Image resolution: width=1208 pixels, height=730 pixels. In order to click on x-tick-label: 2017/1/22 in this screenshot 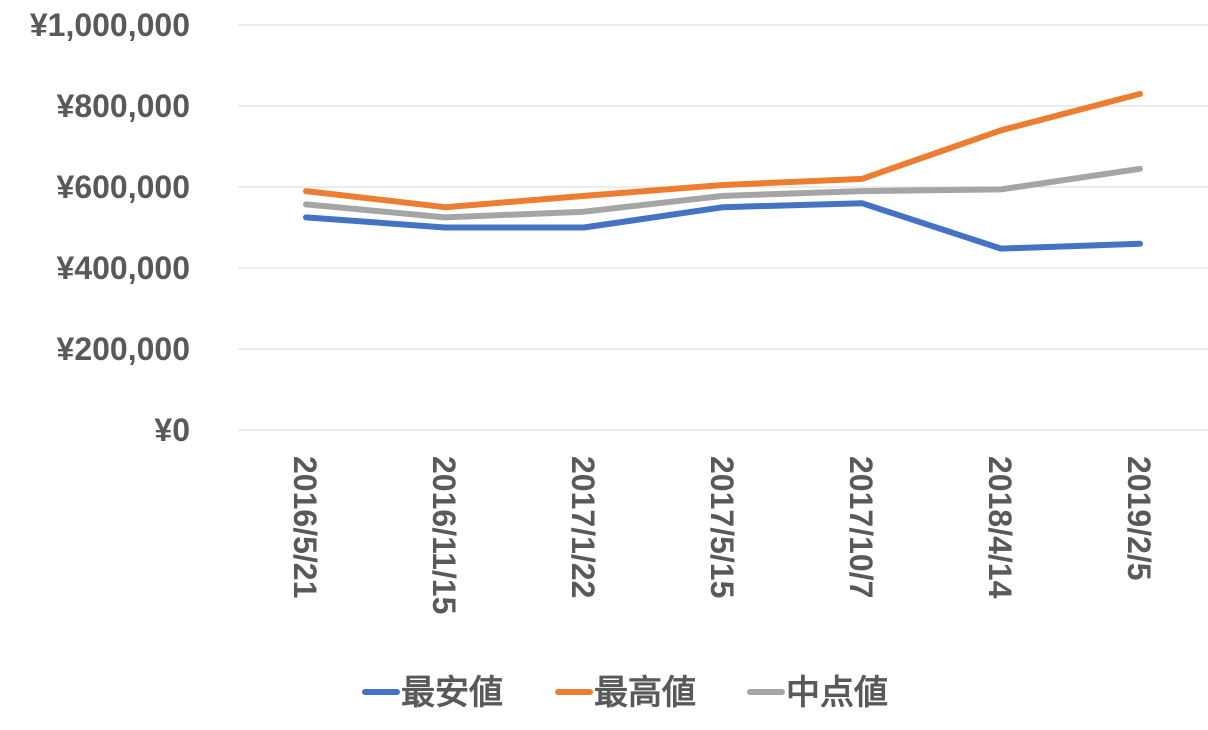, I will do `click(583, 527)`.